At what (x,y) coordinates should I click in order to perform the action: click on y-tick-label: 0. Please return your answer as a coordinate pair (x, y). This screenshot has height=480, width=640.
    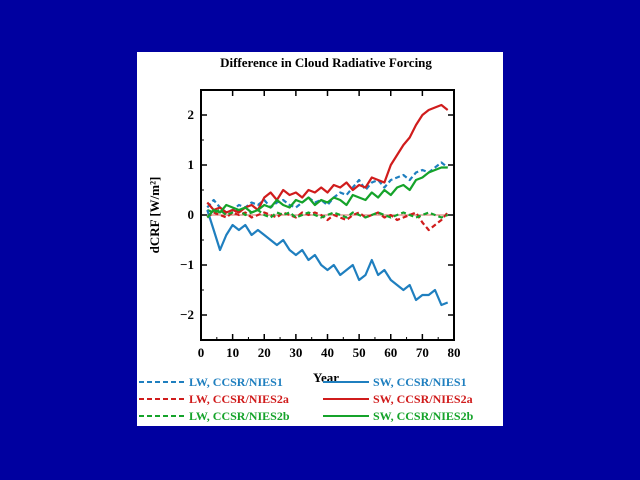
    Looking at the image, I should click on (191, 214).